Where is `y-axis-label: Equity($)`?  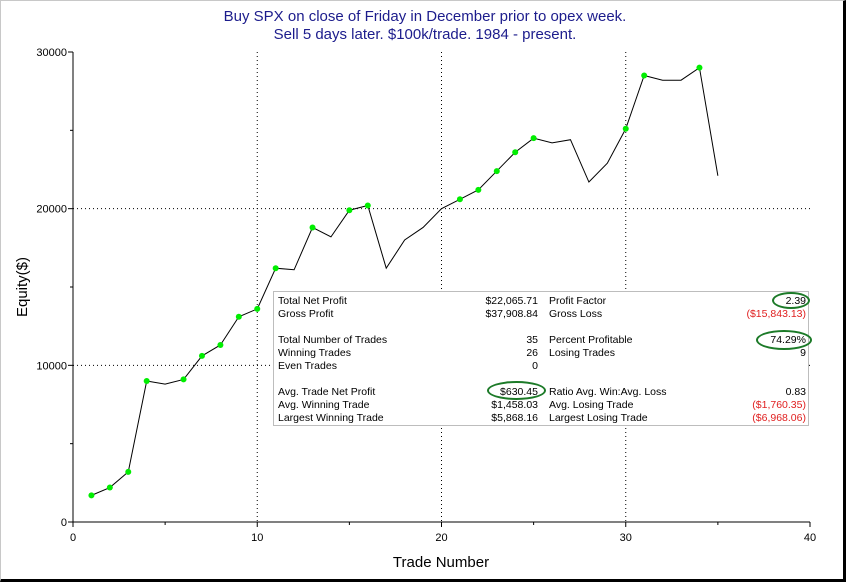
y-axis-label: Equity($) is located at coordinates (22, 287).